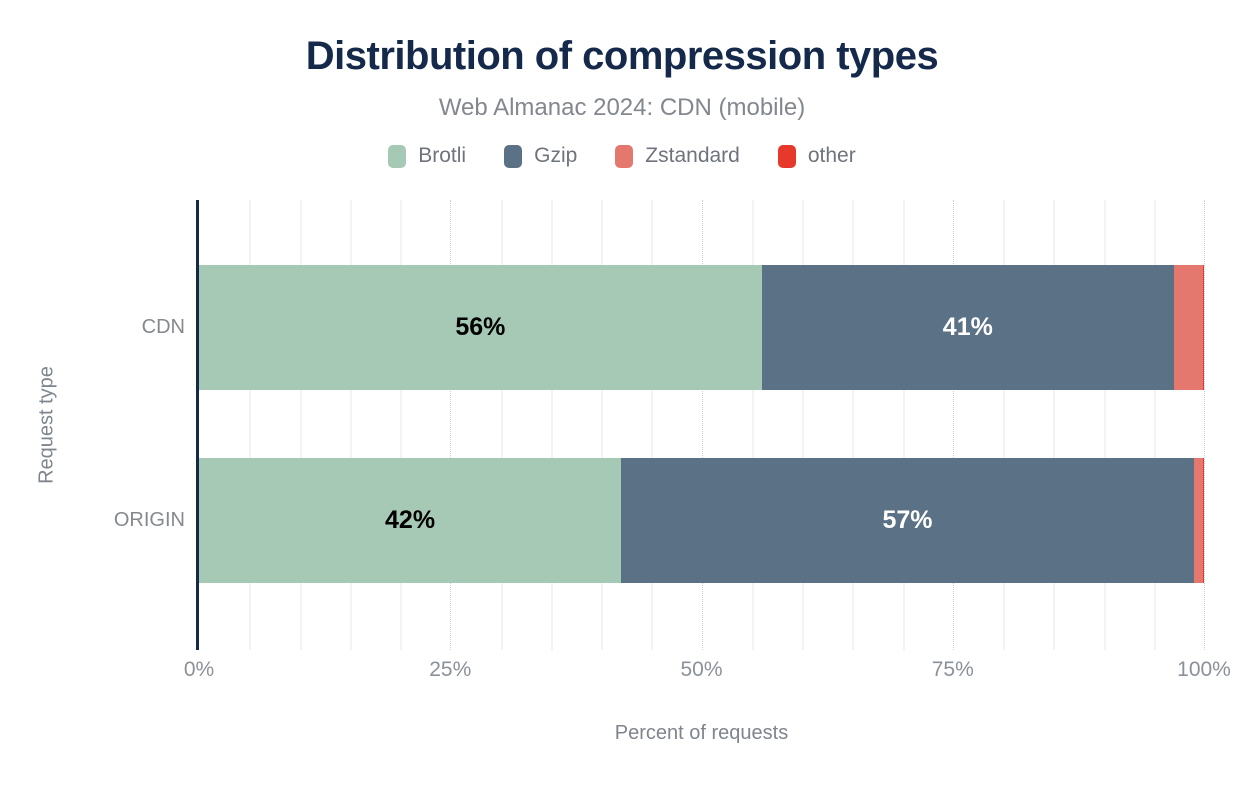 This screenshot has height=786, width=1244. I want to click on chart-subtitle: Web Almanac 2024: CDN (mobile), so click(622, 107).